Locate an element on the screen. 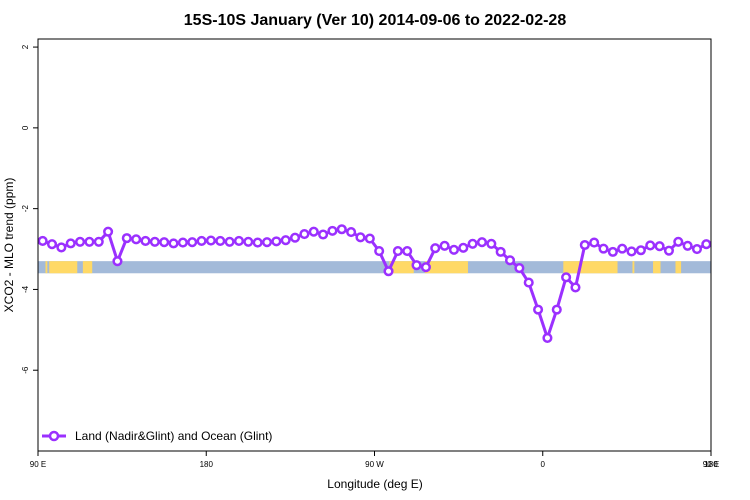  legend-label: Land (Nadir&Glint) and Ocean (Glint) is located at coordinates (173, 436).